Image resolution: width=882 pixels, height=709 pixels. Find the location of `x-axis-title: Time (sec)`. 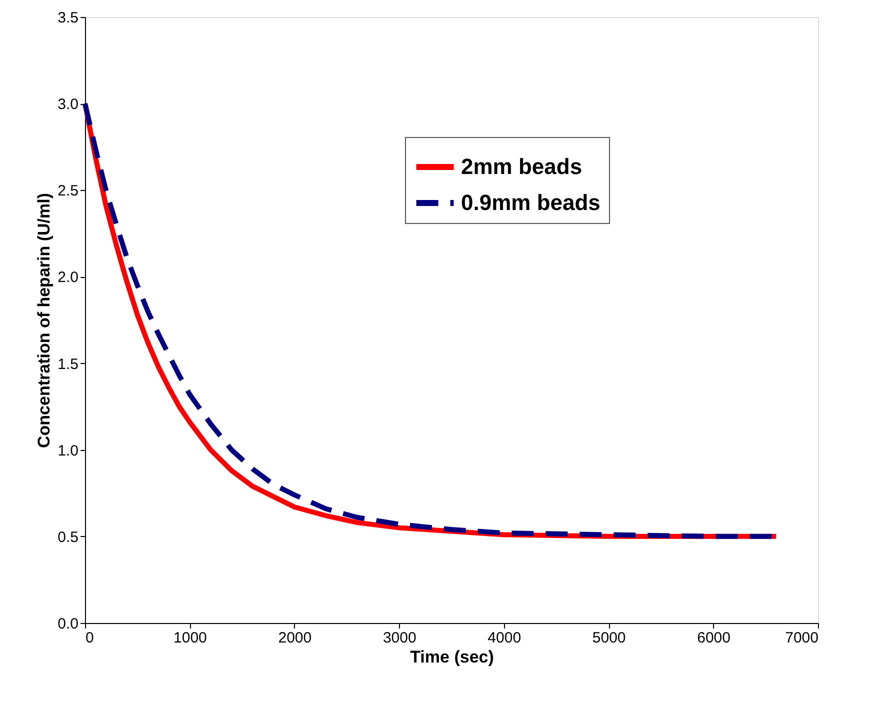

x-axis-title: Time (sec) is located at coordinates (452, 657).